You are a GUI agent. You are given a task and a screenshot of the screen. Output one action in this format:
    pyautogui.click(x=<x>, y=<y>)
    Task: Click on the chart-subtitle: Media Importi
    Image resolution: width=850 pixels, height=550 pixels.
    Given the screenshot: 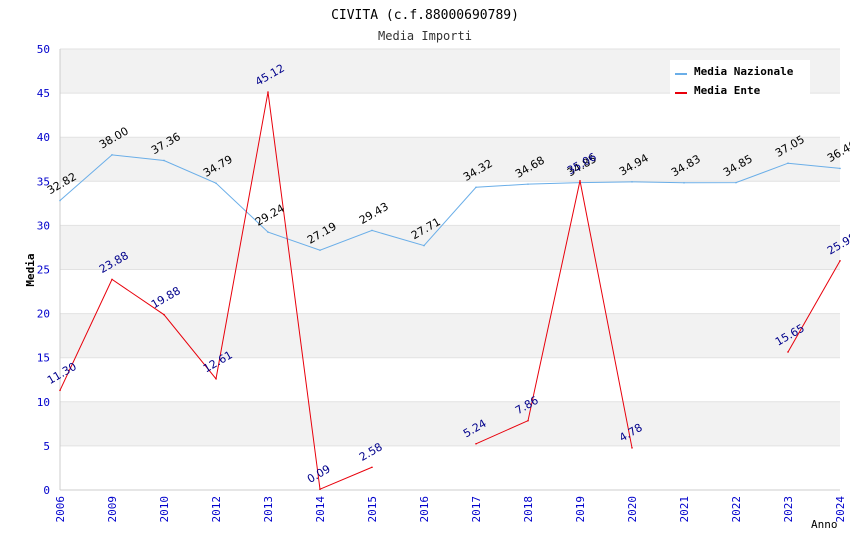 What is the action you would take?
    pyautogui.click(x=425, y=36)
    